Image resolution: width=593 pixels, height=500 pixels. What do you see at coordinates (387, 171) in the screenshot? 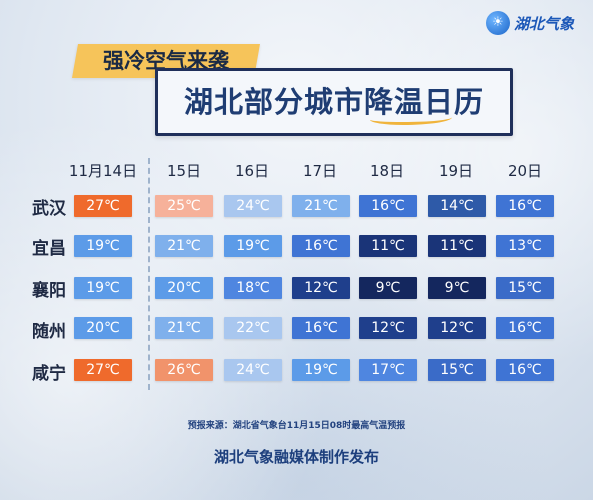
I see `date-header: 18日` at bounding box center [387, 171].